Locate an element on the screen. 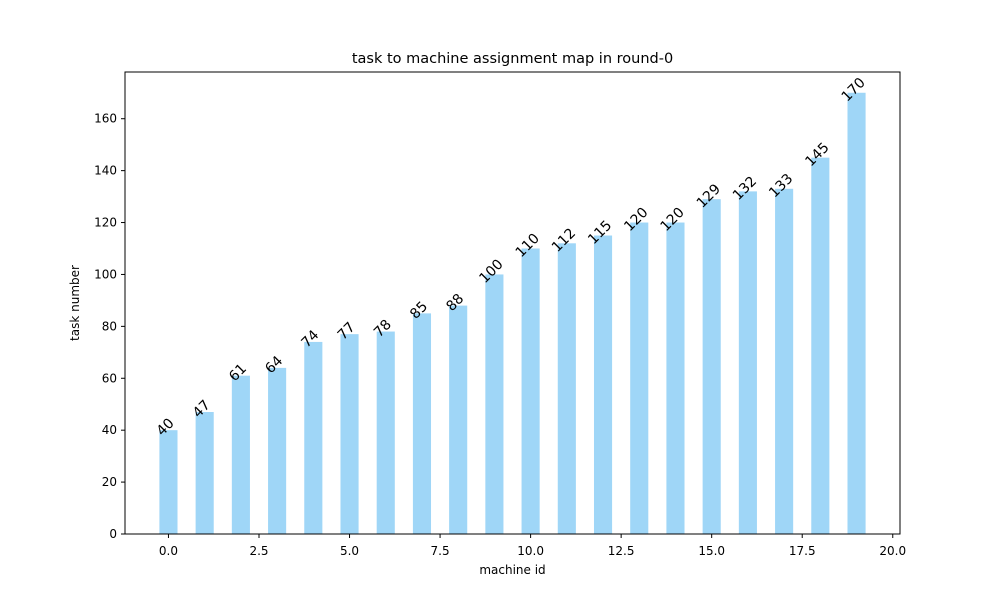  x-tick-label: 17.5 is located at coordinates (802, 551).